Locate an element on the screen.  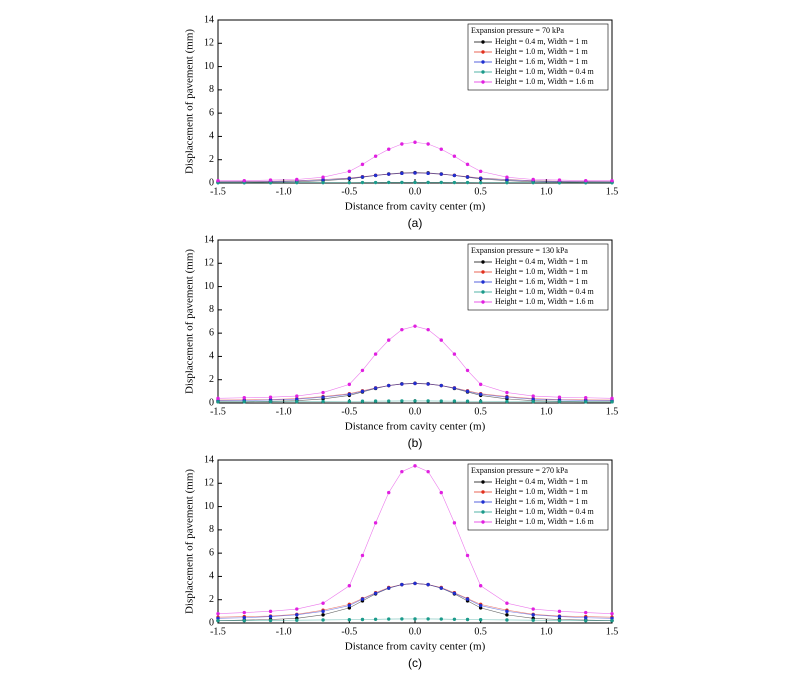
y-tick-label: 12 is located at coordinates (209, 263).